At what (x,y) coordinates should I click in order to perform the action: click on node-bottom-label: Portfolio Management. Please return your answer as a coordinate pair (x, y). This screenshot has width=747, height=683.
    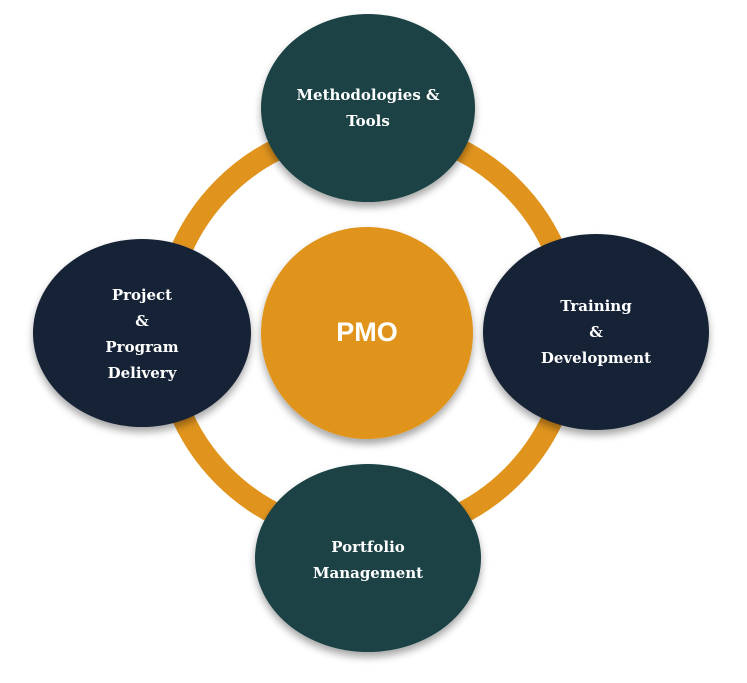
    Looking at the image, I should click on (368, 560).